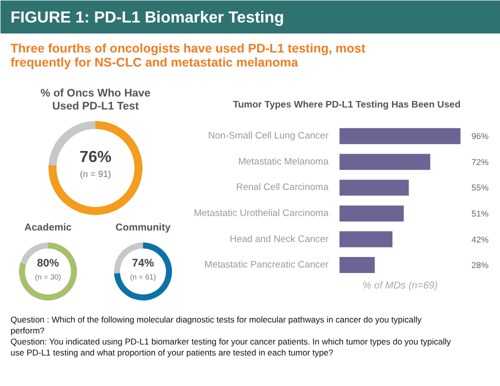 The width and height of the screenshot is (500, 386). Describe the element at coordinates (279, 239) in the screenshot. I see `y-tick-label: Head and Neck Cancer` at that location.